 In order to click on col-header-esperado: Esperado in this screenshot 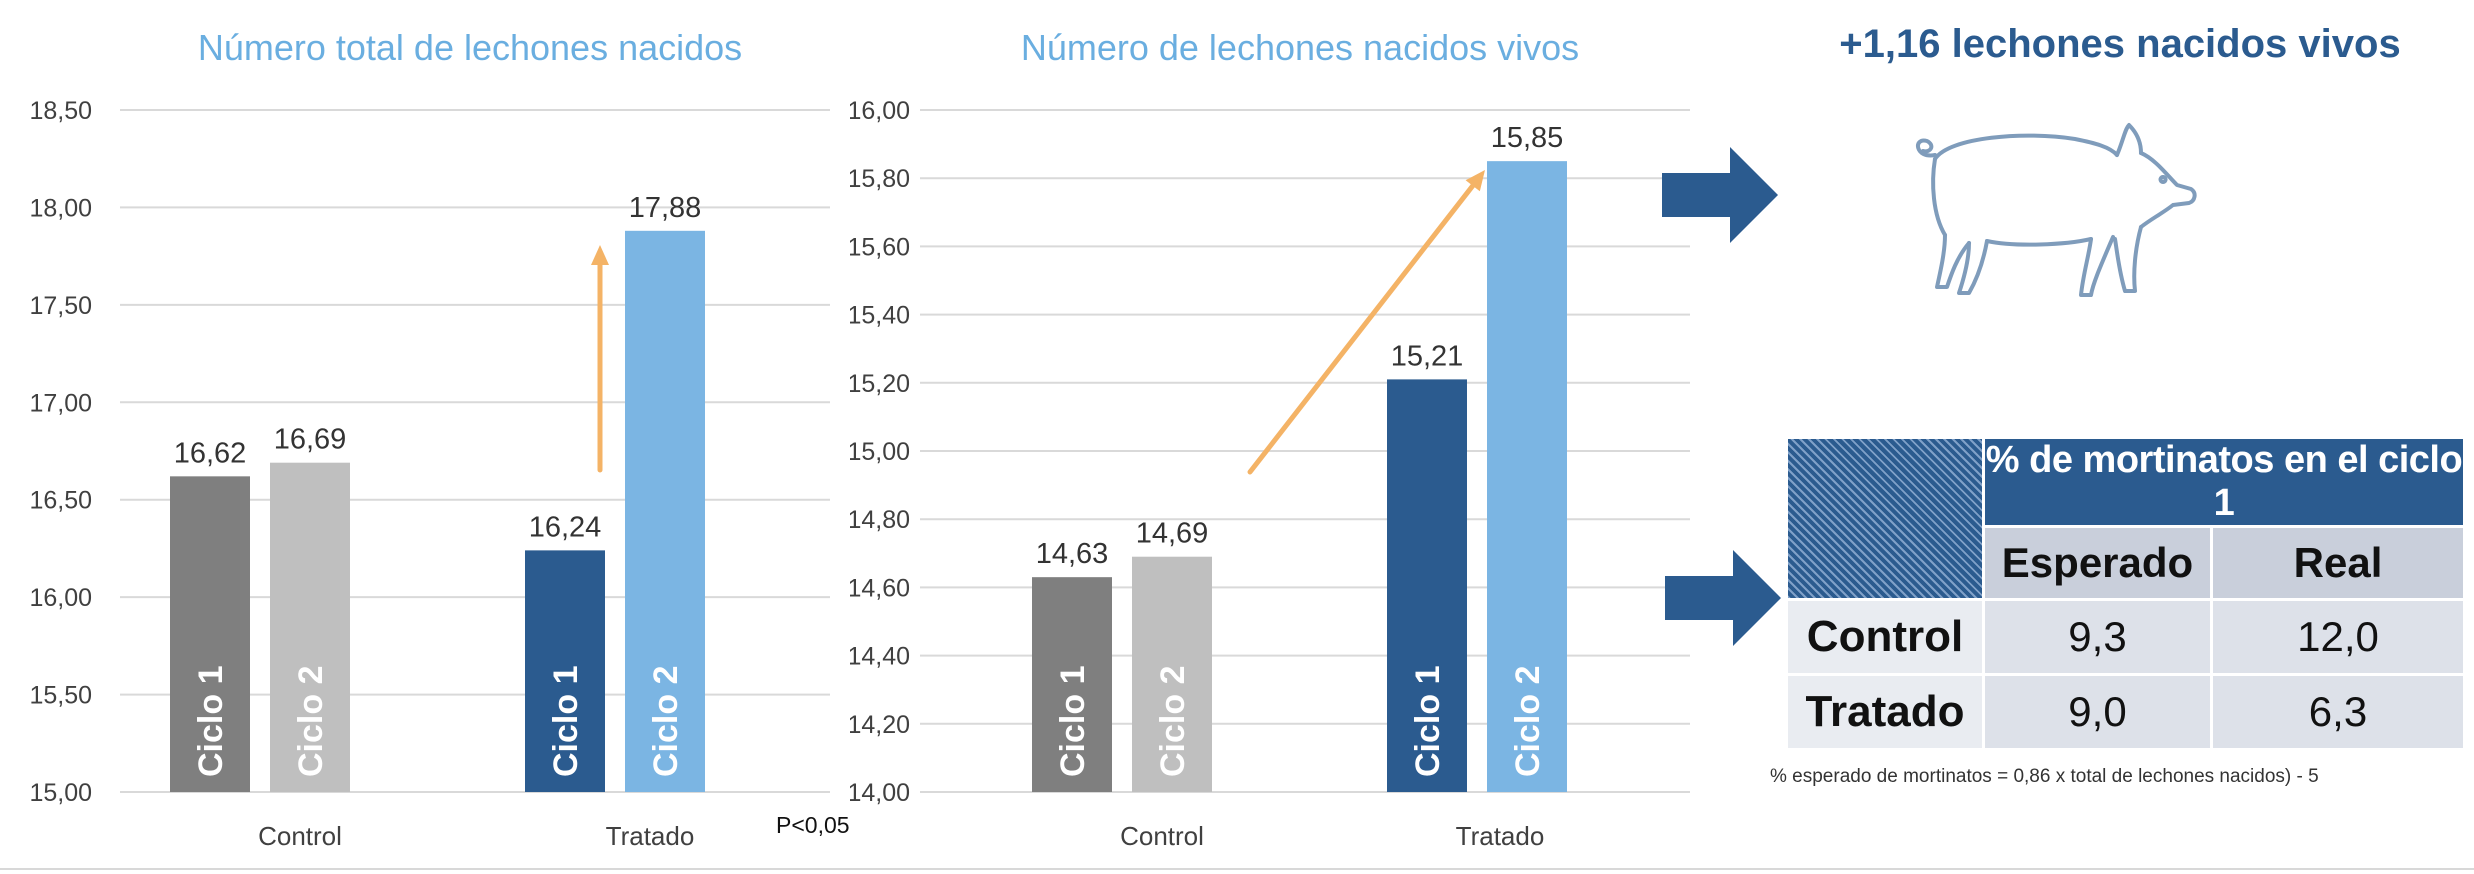, I will do `click(2097, 563)`.